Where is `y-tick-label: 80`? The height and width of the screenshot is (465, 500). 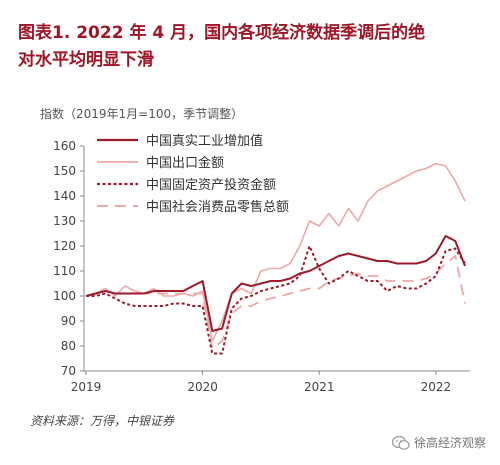
y-tick-label: 80 is located at coordinates (68, 346).